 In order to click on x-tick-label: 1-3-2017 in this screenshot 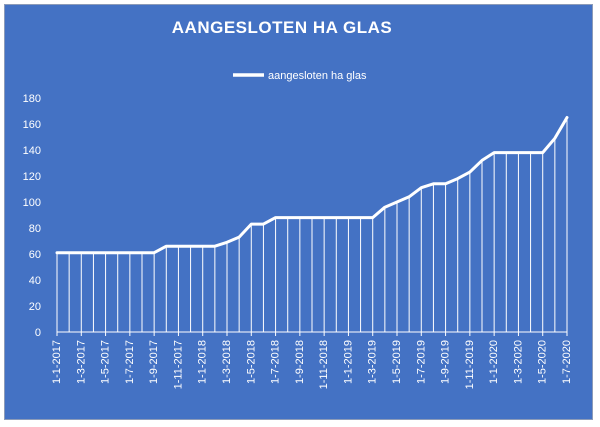, I will do `click(81, 362)`.